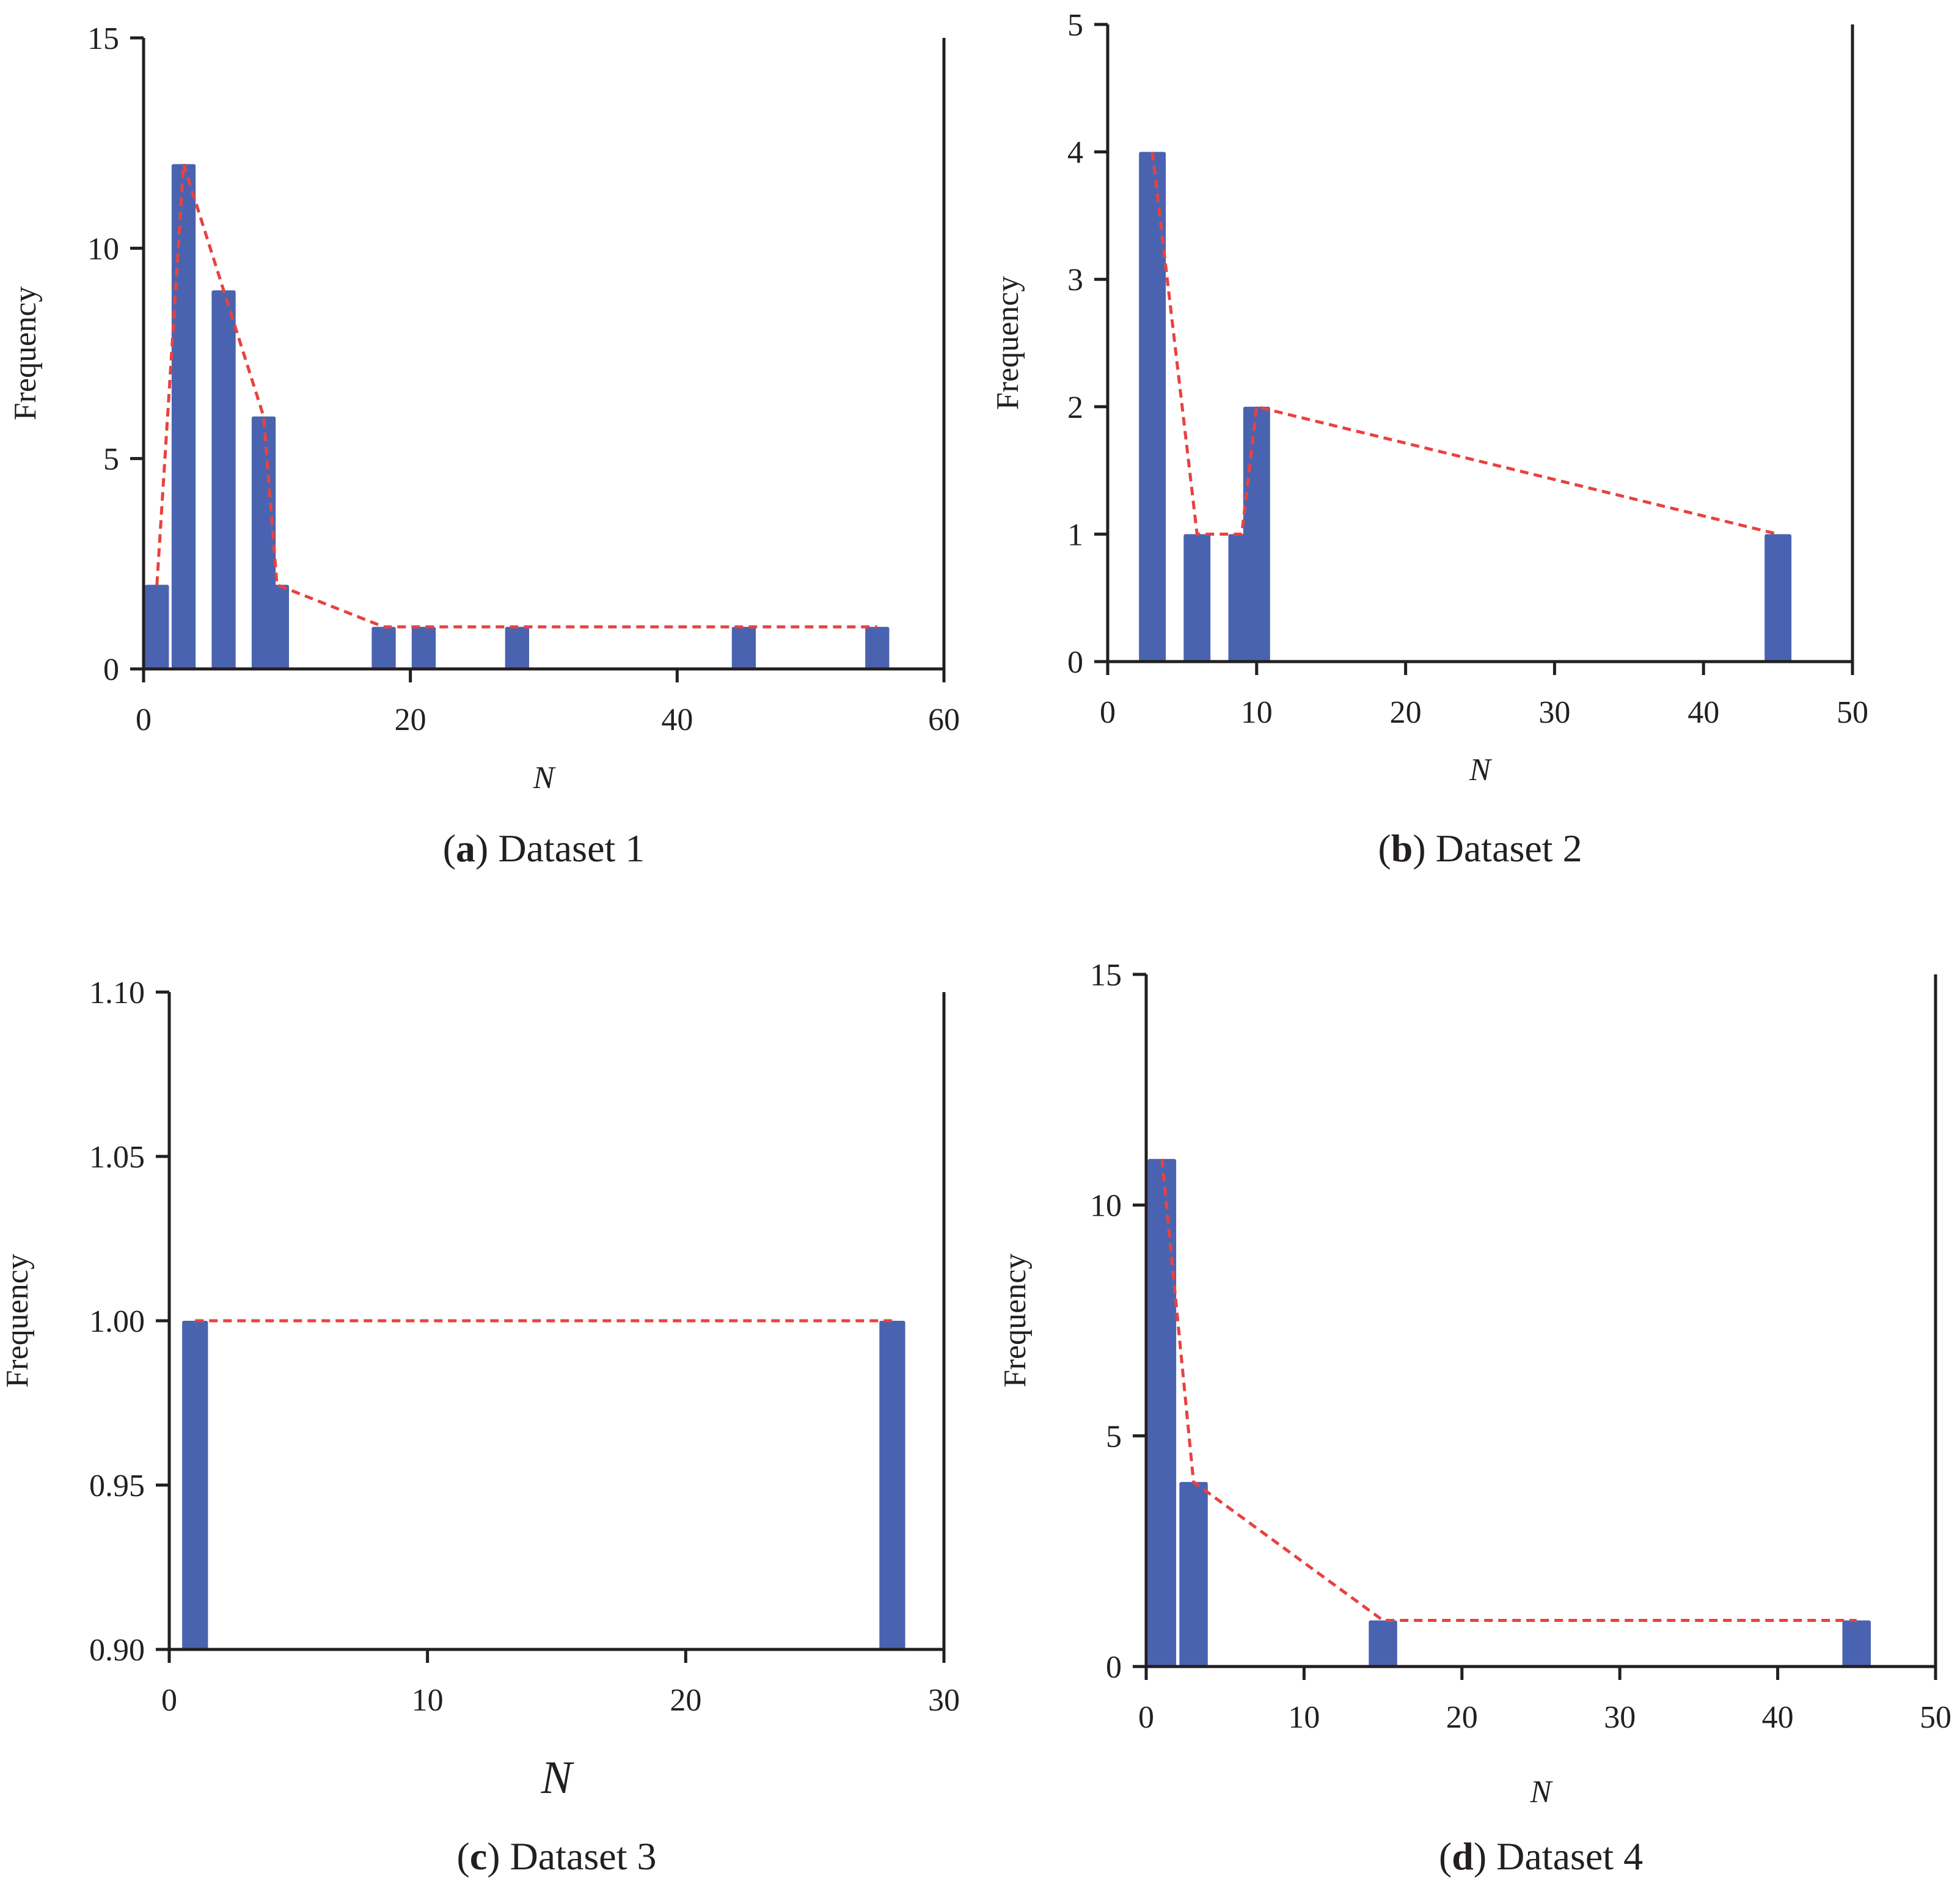 The width and height of the screenshot is (1960, 1895). I want to click on y-tick-label-c-4: 1.10, so click(117, 993).